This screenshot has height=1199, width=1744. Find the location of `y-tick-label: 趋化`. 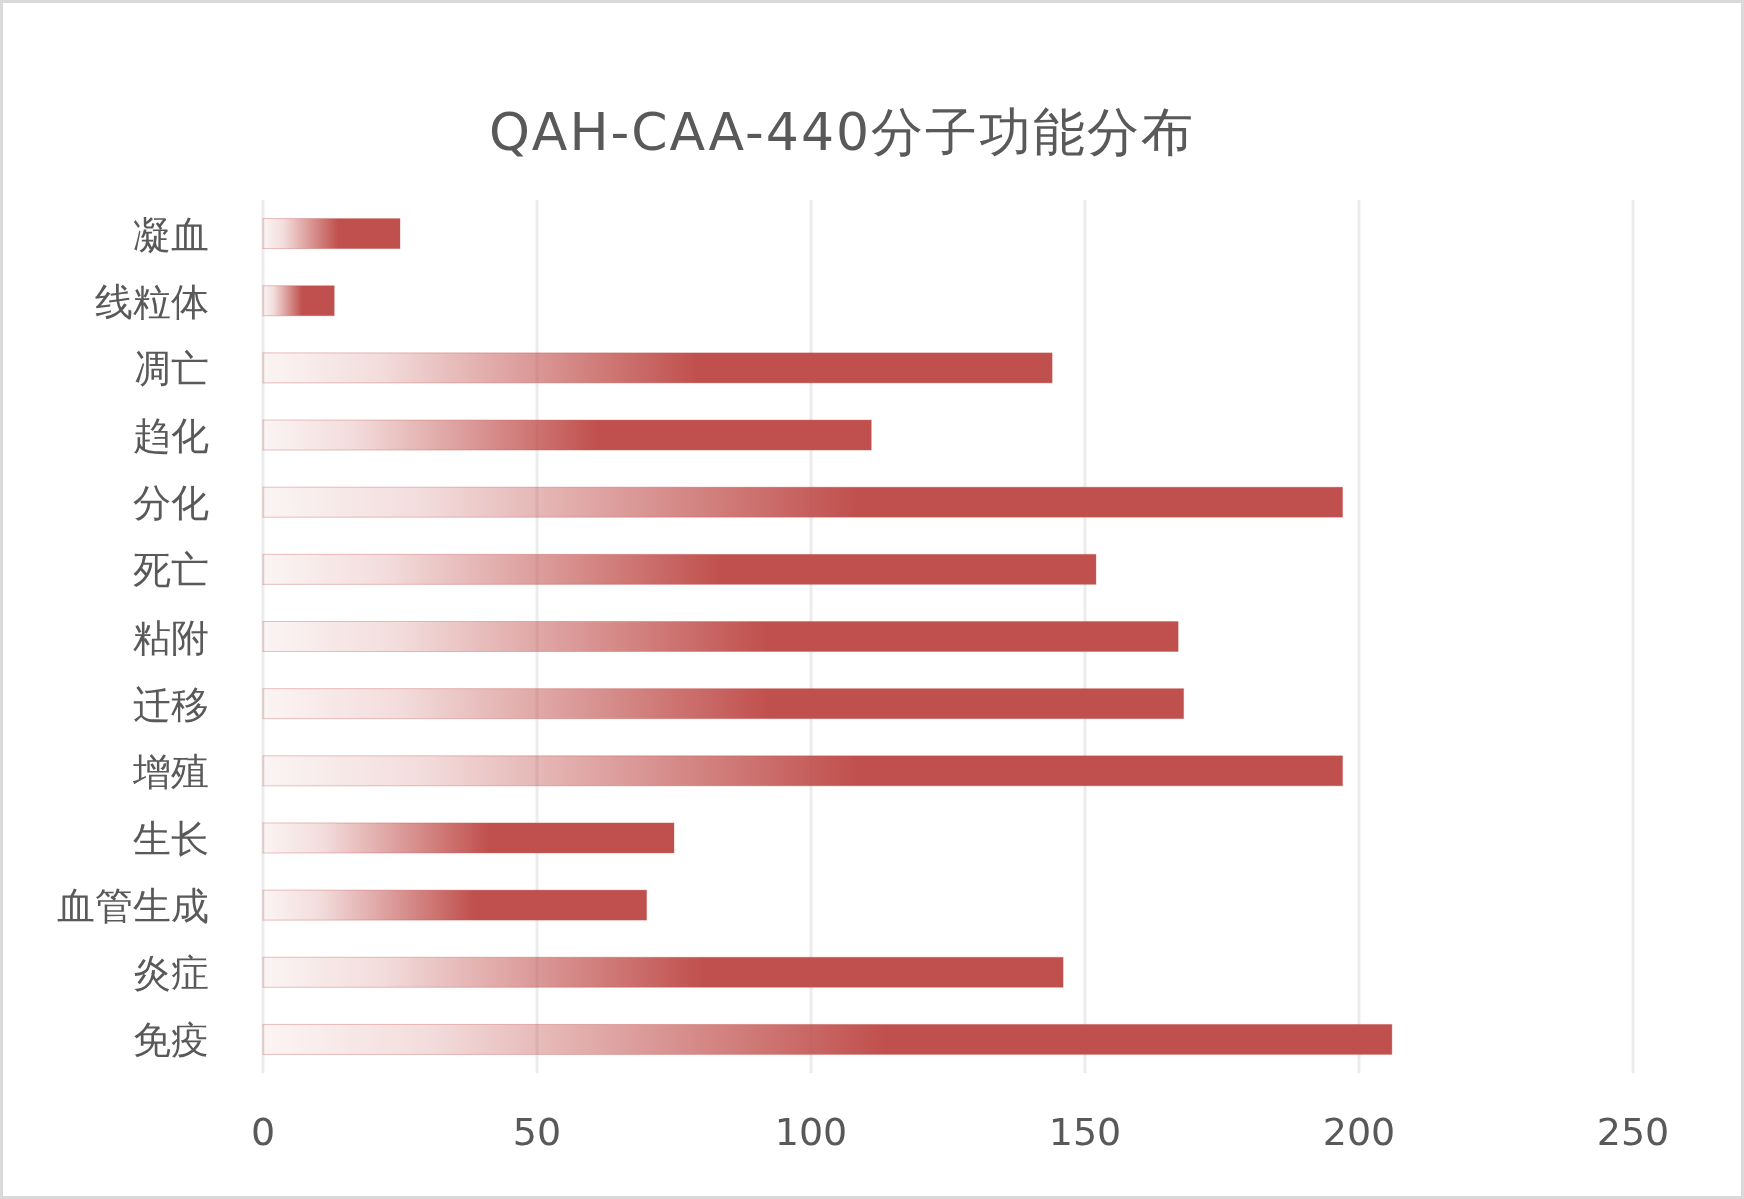

y-tick-label: 趋化 is located at coordinates (171, 436).